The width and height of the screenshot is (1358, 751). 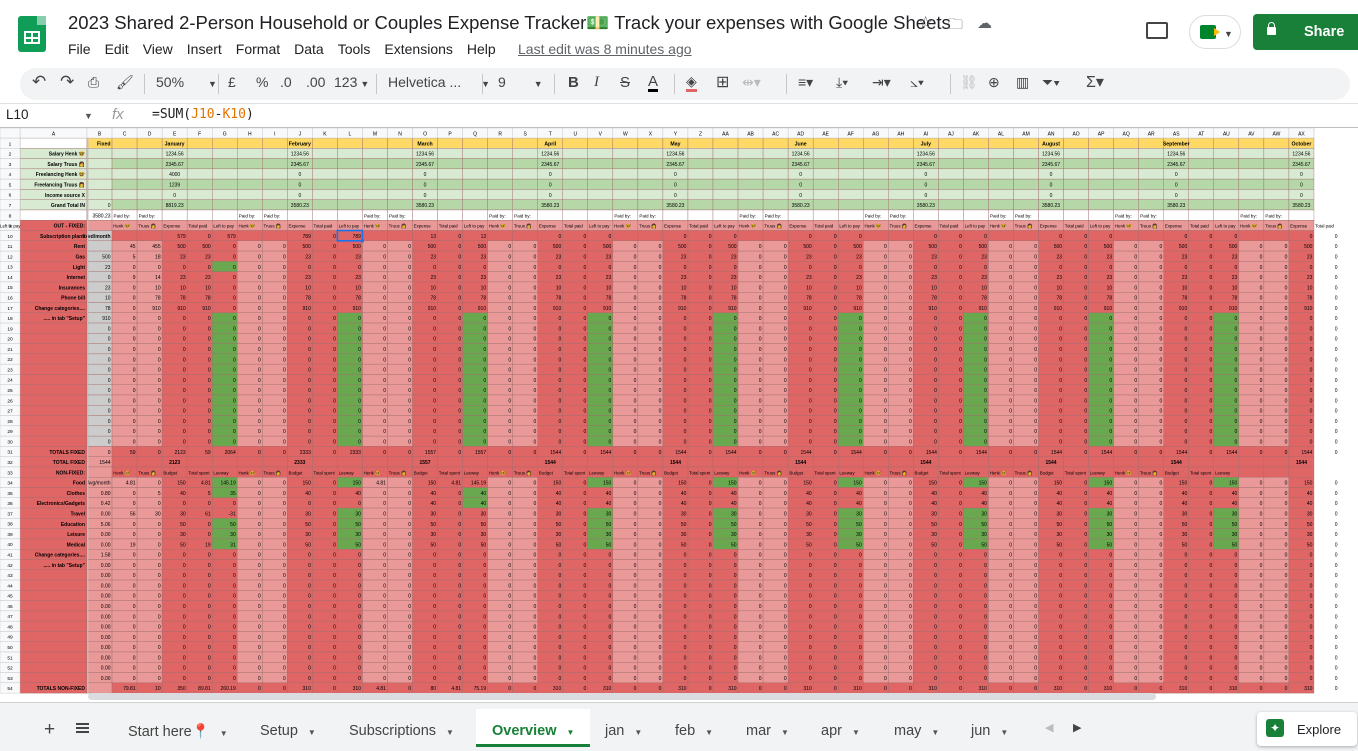 What do you see at coordinates (183, 299) in the screenshot?
I see `fixed-value: 78` at bounding box center [183, 299].